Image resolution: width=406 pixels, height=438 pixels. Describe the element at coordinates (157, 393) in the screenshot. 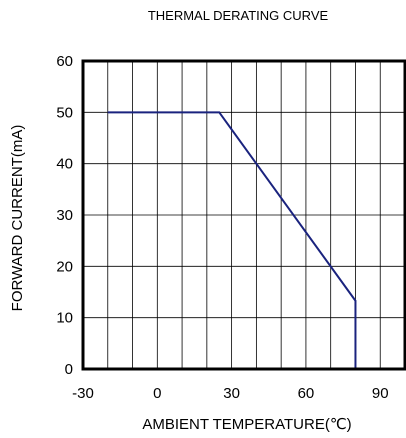

I see `x-tick-label: 0` at that location.